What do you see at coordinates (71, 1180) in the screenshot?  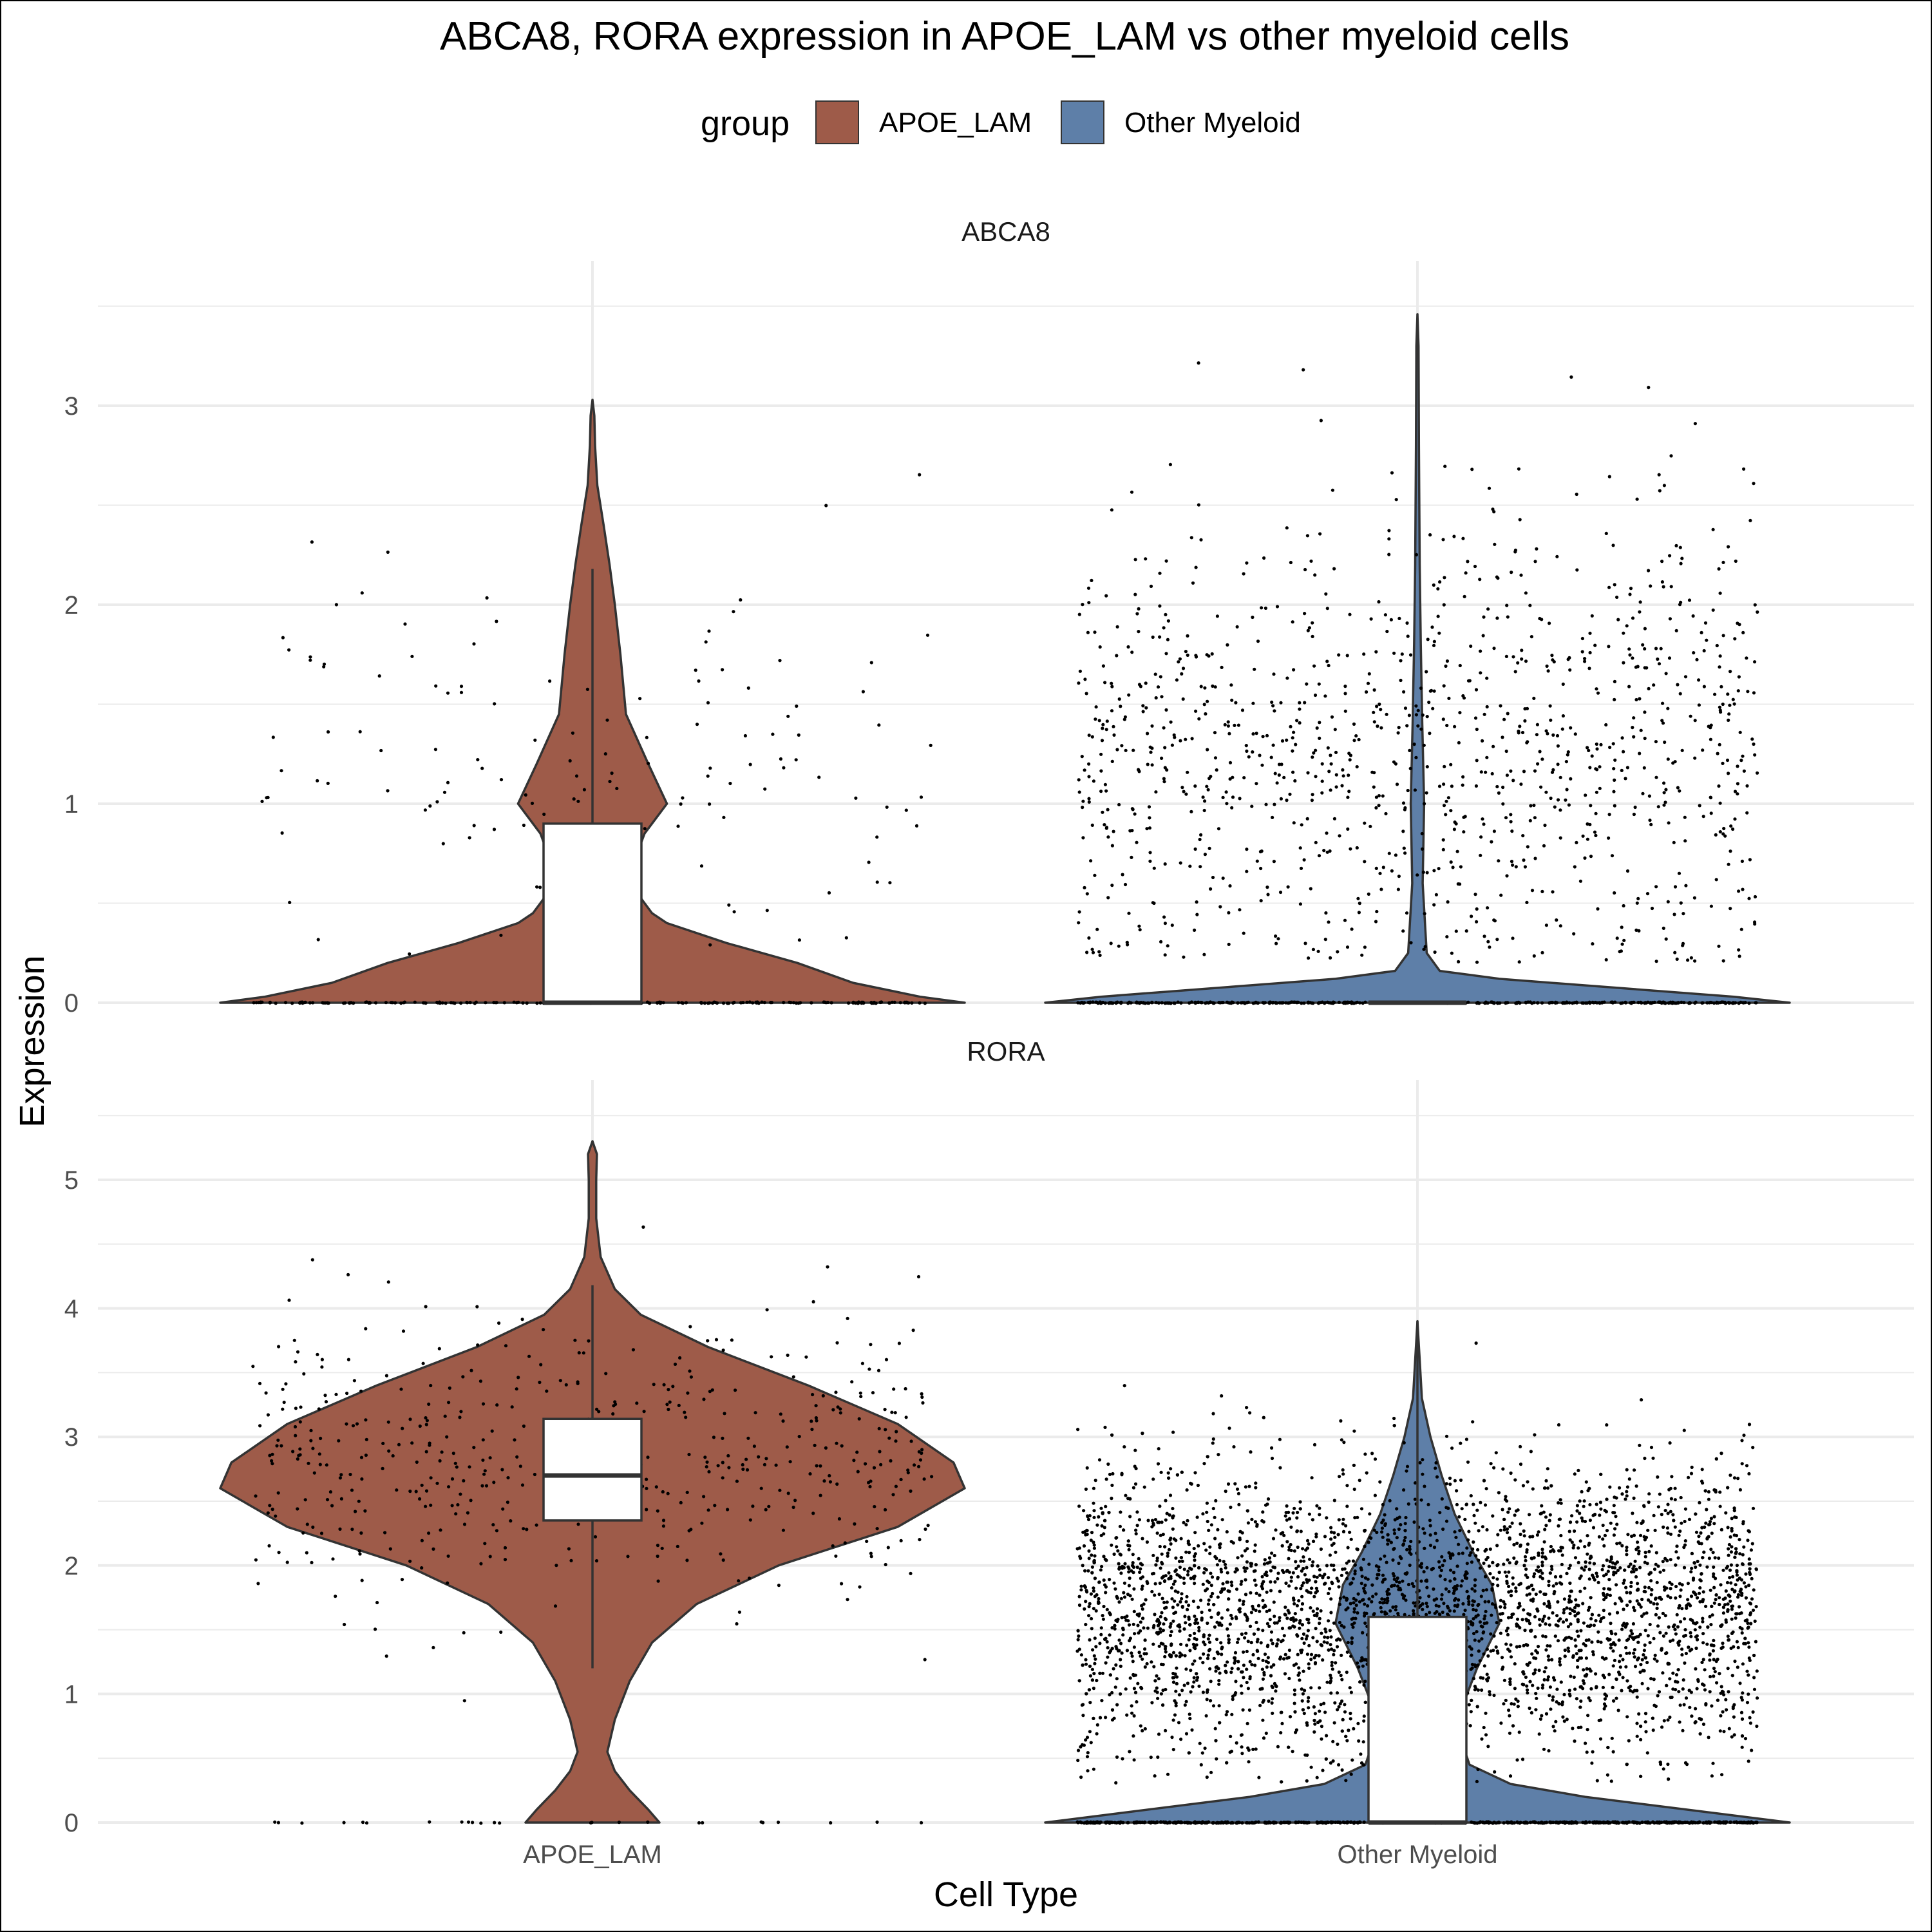 I see `y-tick-label: 5` at bounding box center [71, 1180].